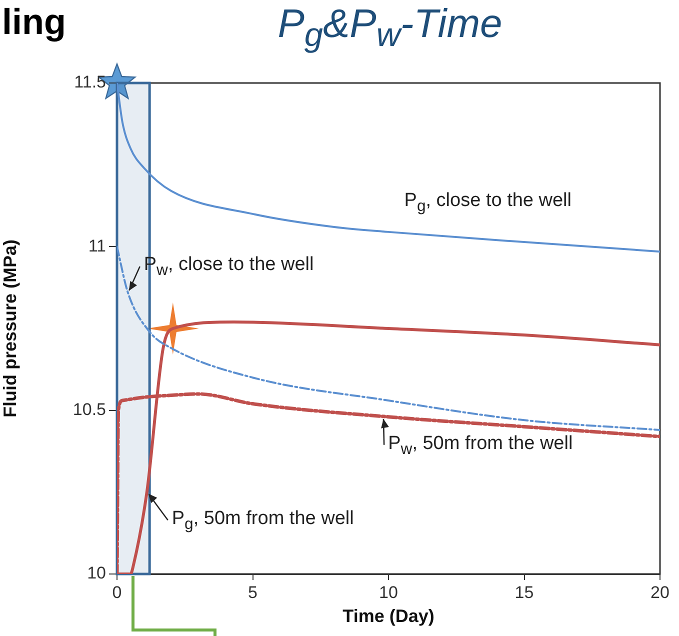 Image resolution: width=679 pixels, height=636 pixels. I want to click on x-tick-label: 0, so click(117, 592).